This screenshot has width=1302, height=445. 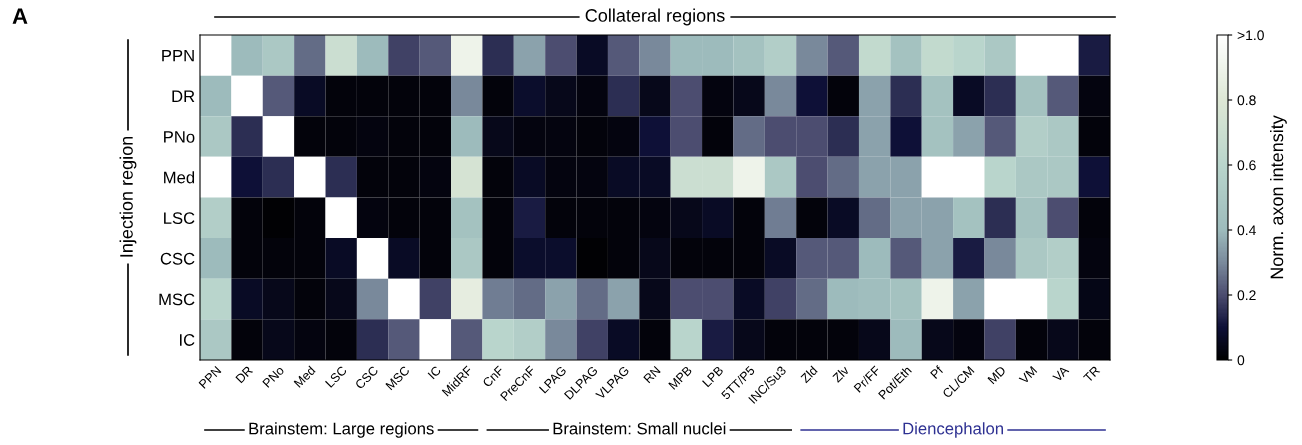 I want to click on y-tick-label: LSC, so click(x=179, y=218).